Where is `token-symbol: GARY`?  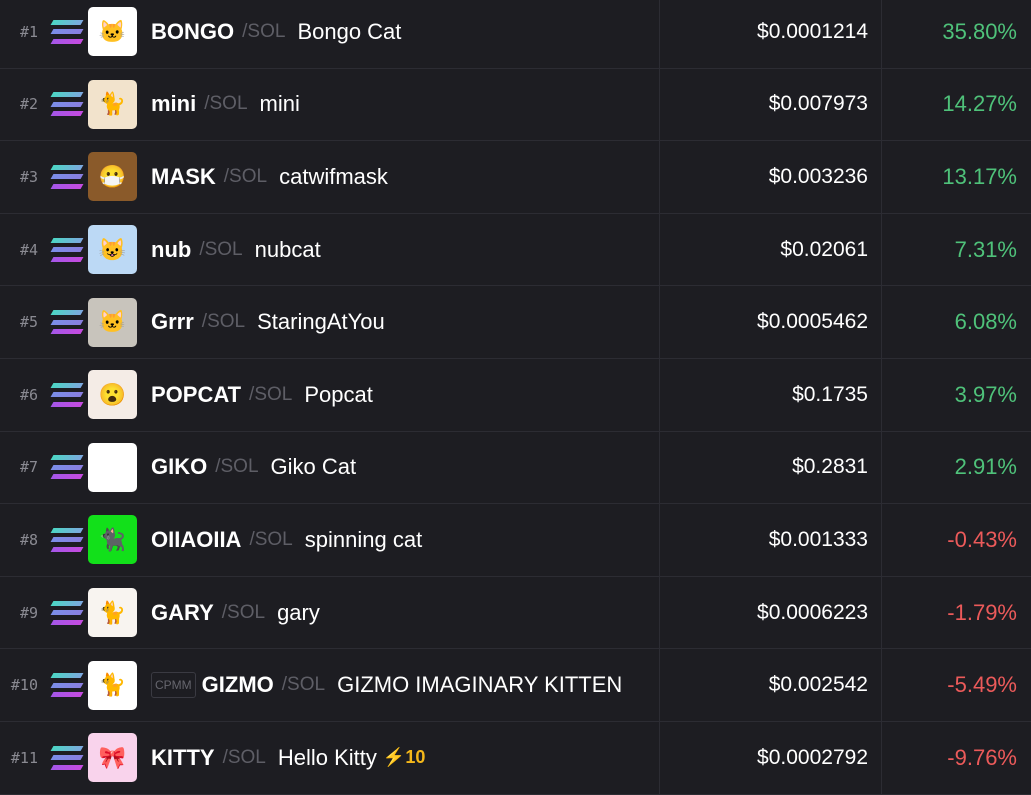
token-symbol: GARY is located at coordinates (182, 612).